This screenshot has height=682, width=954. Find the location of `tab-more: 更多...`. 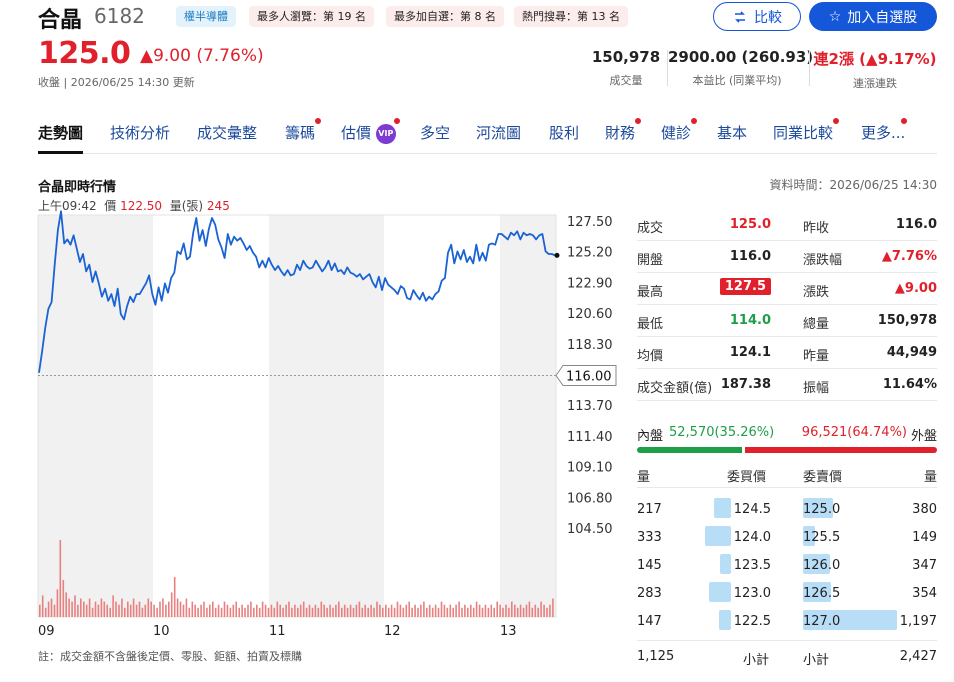

tab-more: 更多... is located at coordinates (884, 136).